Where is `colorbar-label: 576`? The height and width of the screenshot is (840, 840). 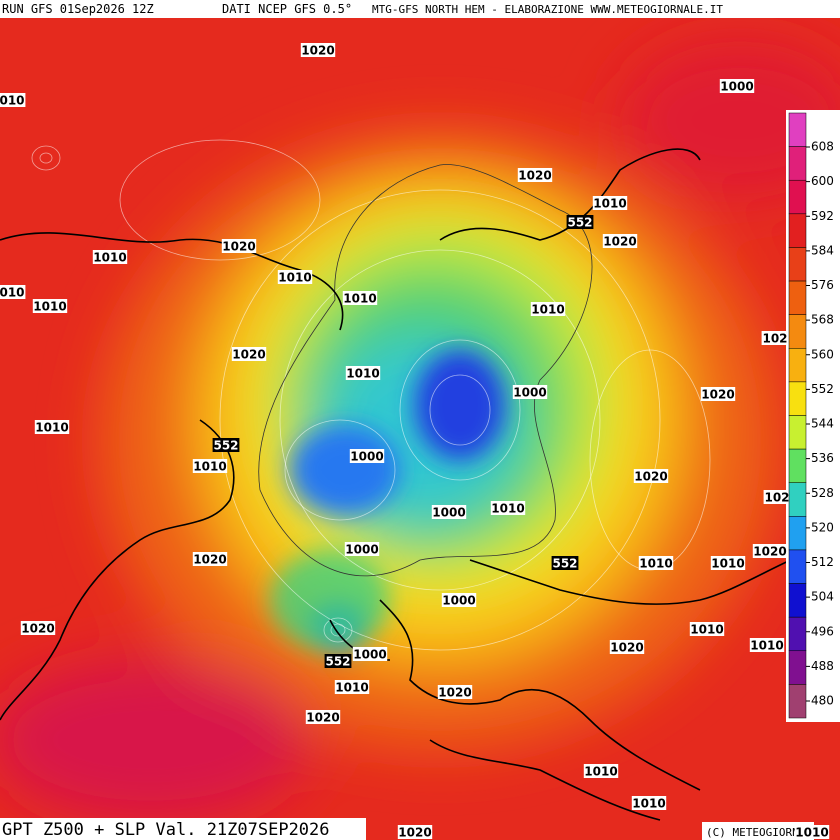 colorbar-label: 576 is located at coordinates (822, 285).